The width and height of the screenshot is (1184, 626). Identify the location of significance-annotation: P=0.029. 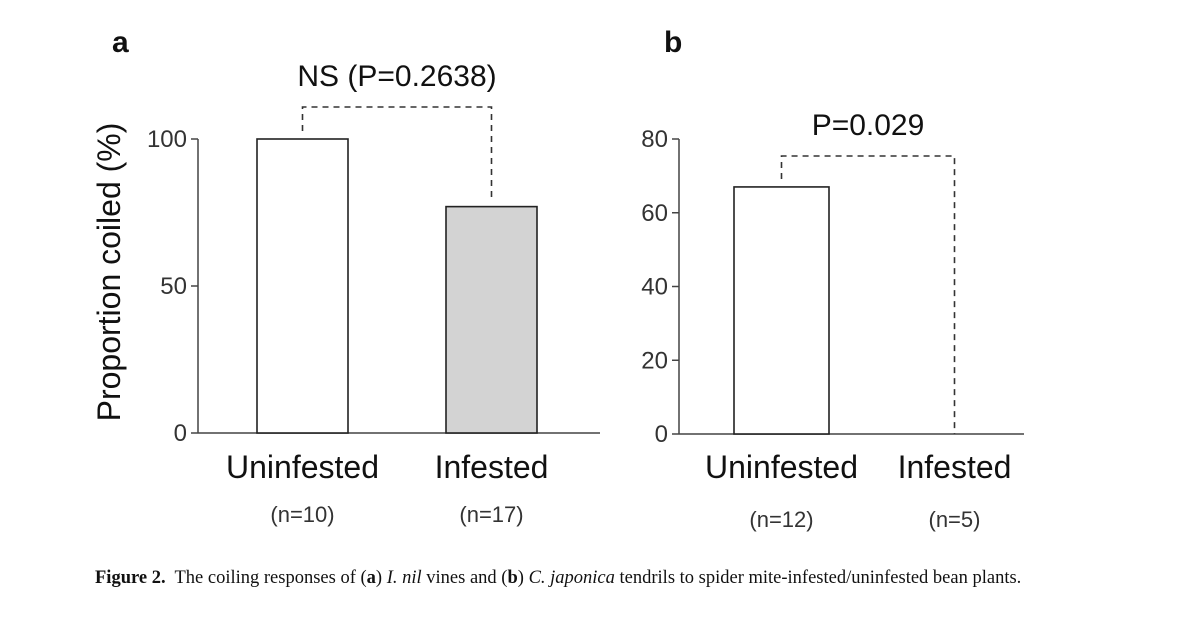
(868, 125).